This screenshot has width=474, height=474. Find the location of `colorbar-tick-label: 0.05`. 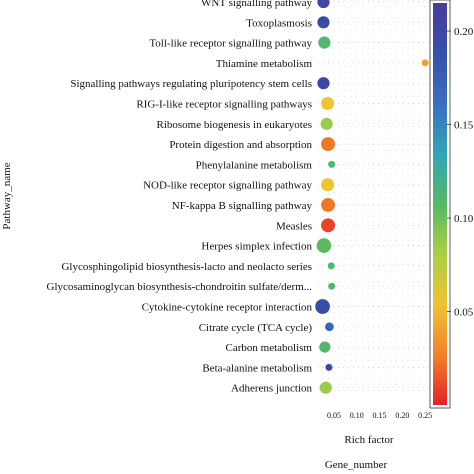

colorbar-tick-label: 0.05 is located at coordinates (464, 313).